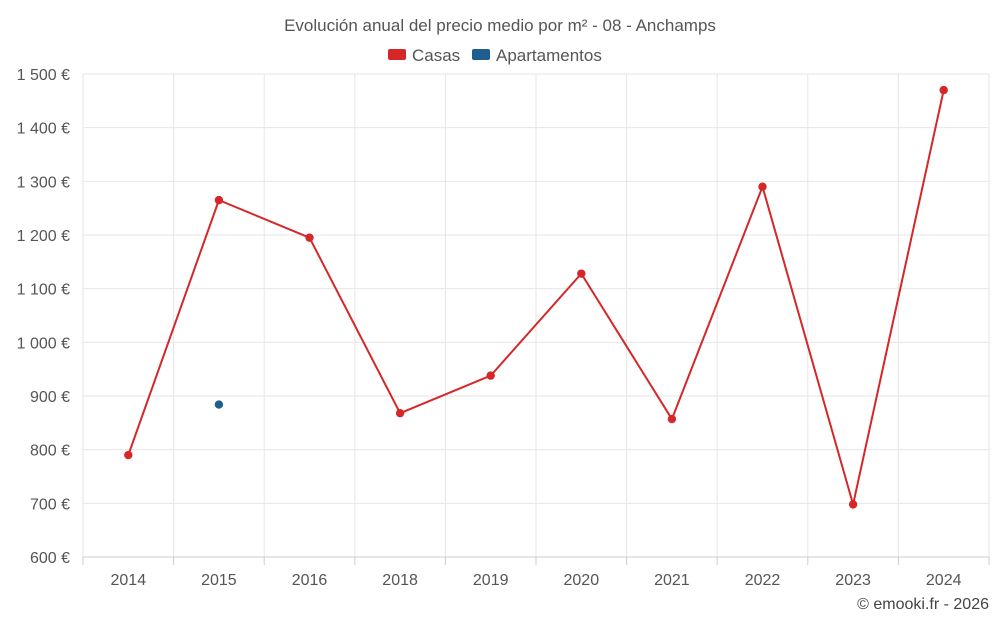  I want to click on y-tick-label: 700 €, so click(50, 504).